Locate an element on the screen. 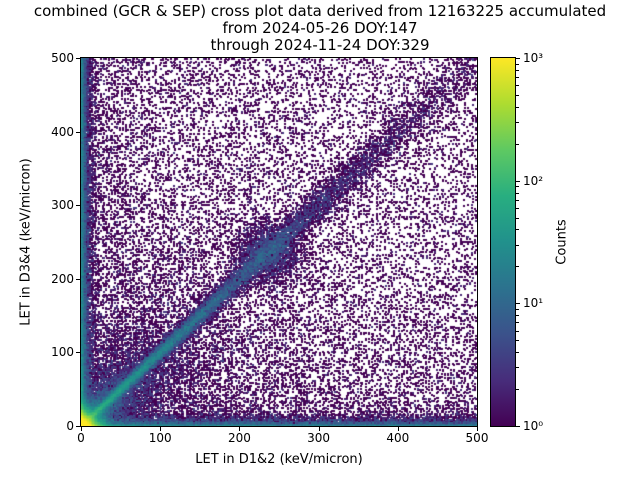 This screenshot has width=640, height=480. x-tick-label: 300 is located at coordinates (319, 438).